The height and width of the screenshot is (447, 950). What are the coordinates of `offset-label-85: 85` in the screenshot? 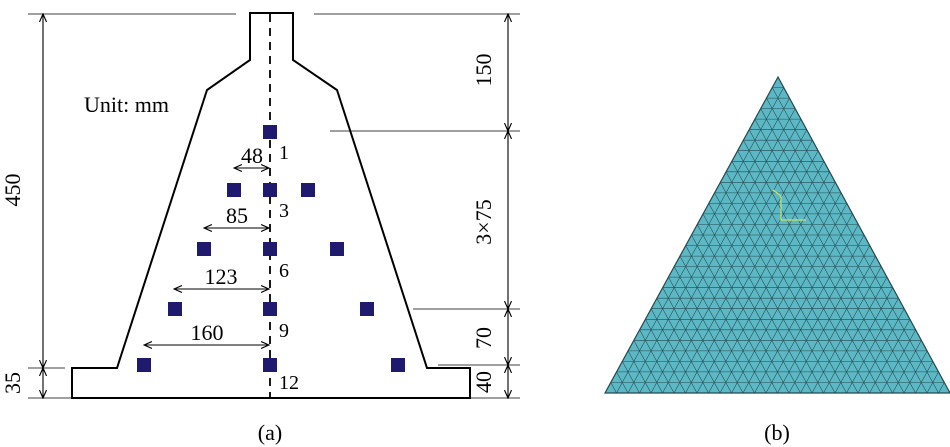 It's located at (237, 215).